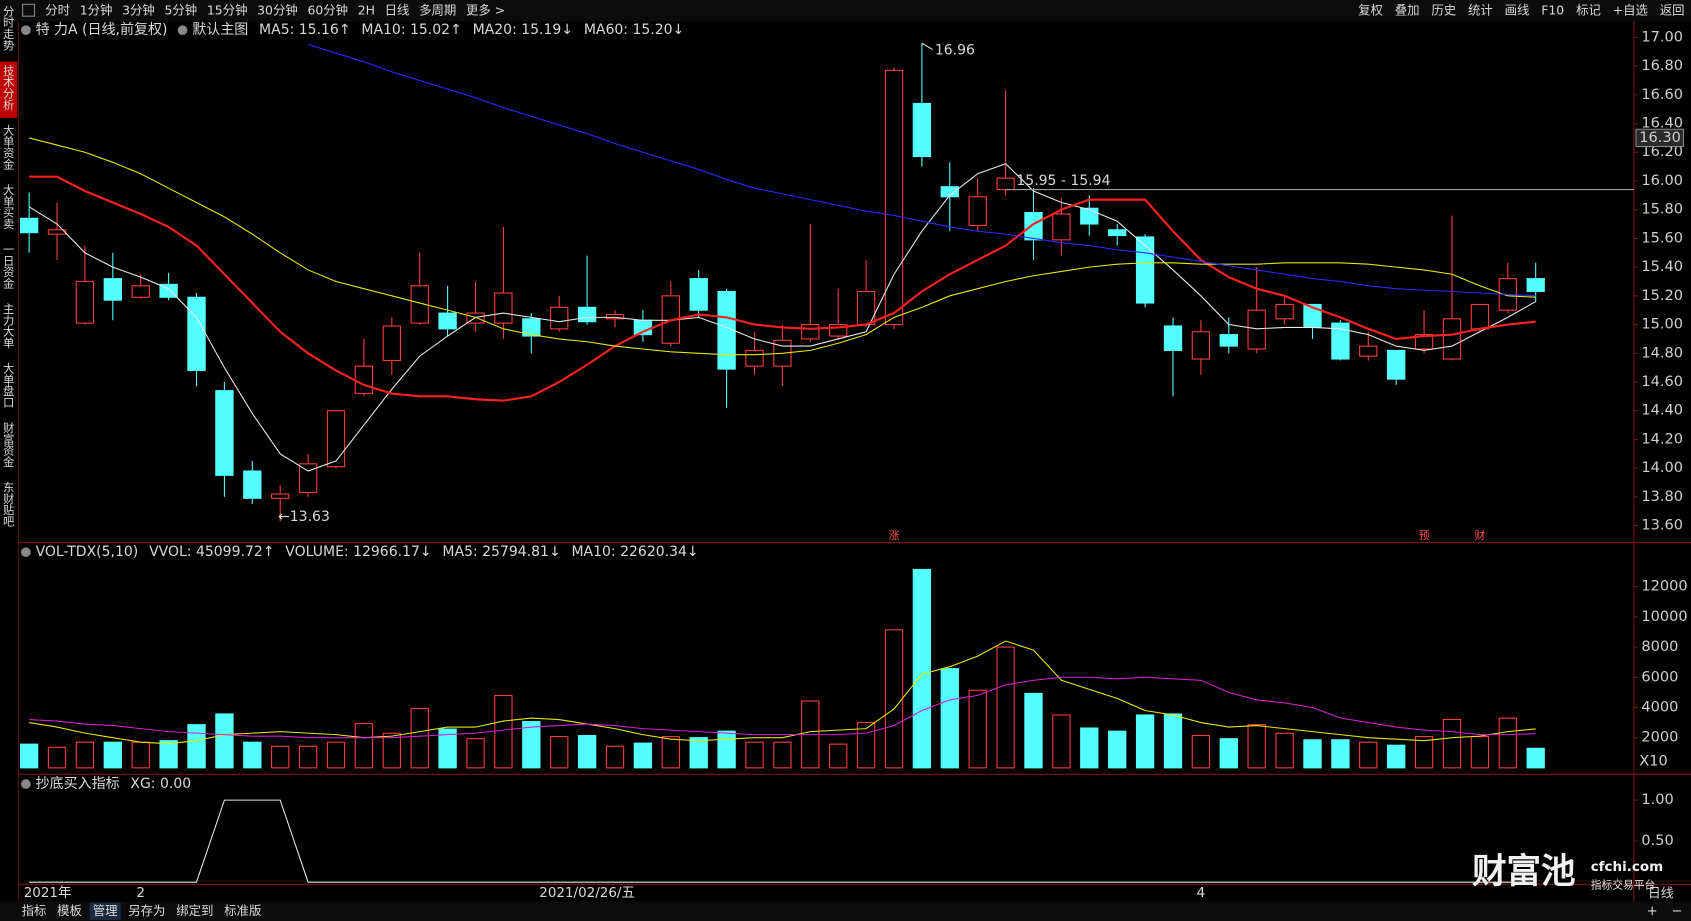 Image resolution: width=1691 pixels, height=921 pixels. What do you see at coordinates (1657, 840) in the screenshot?
I see `y-tick-label: 0.50` at bounding box center [1657, 840].